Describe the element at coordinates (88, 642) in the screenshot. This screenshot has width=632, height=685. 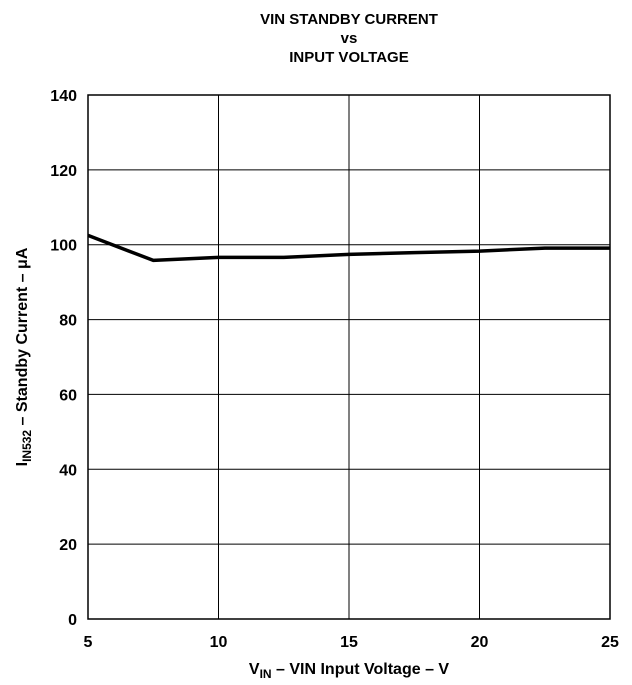
I see `x-tick-label: 5` at that location.